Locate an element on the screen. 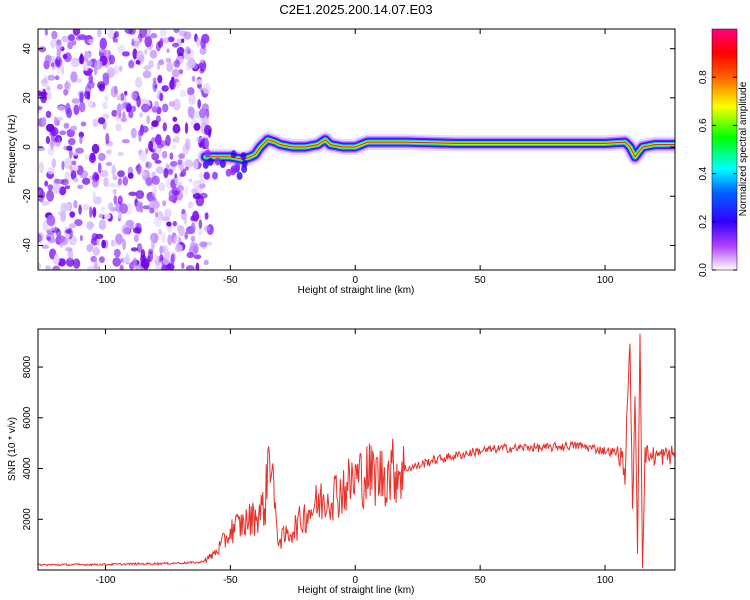  y-tick-label: 20 is located at coordinates (27, 98).